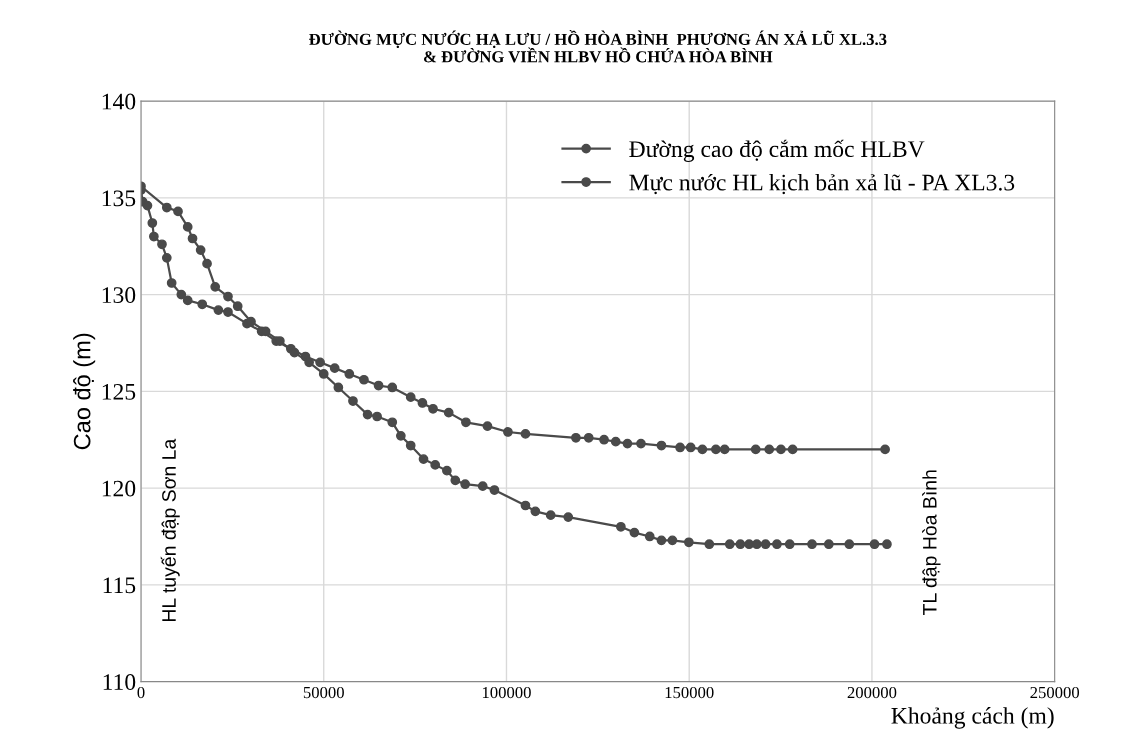  I want to click on y-tick-label: 115, so click(119, 585).